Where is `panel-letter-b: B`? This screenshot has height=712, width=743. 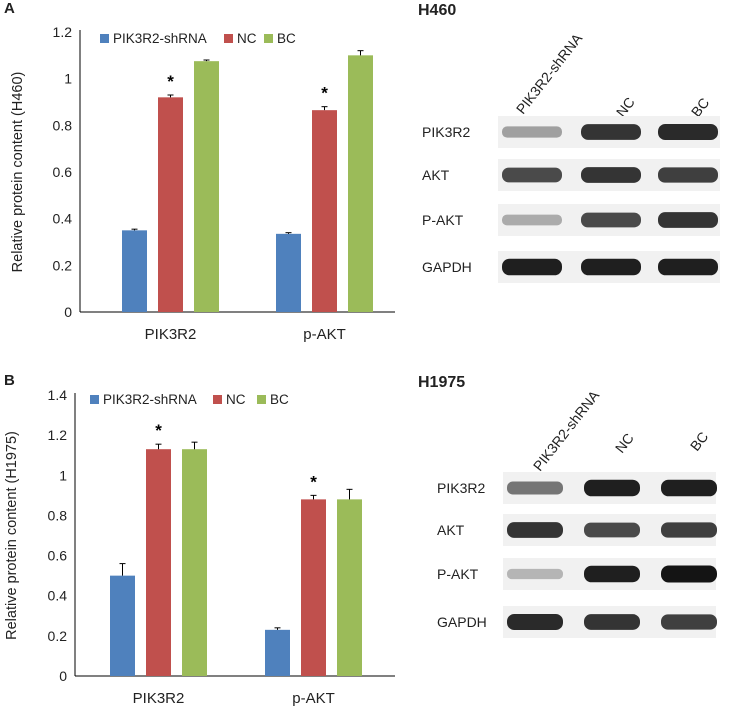 panel-letter-b: B is located at coordinates (9, 380).